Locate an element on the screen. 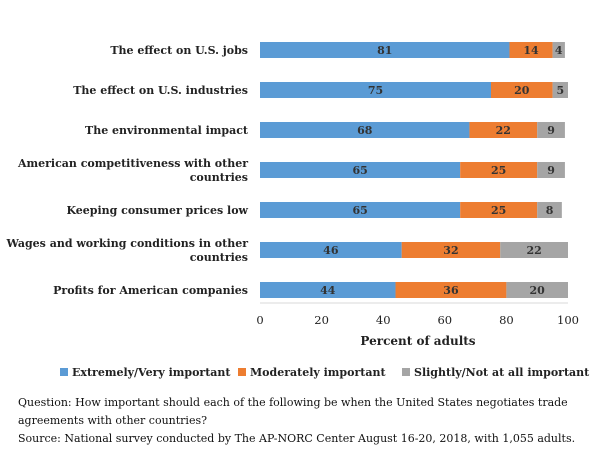  data-label: 32 is located at coordinates (450, 250).